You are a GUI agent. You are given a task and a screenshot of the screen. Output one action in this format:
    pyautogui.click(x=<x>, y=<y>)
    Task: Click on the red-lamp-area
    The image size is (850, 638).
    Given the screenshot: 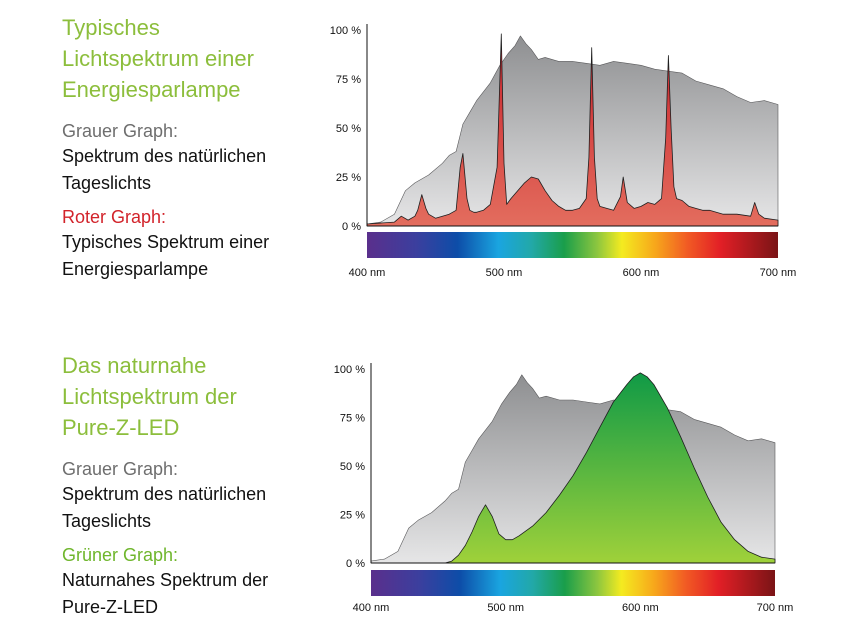 What is the action you would take?
    pyautogui.click(x=572, y=130)
    